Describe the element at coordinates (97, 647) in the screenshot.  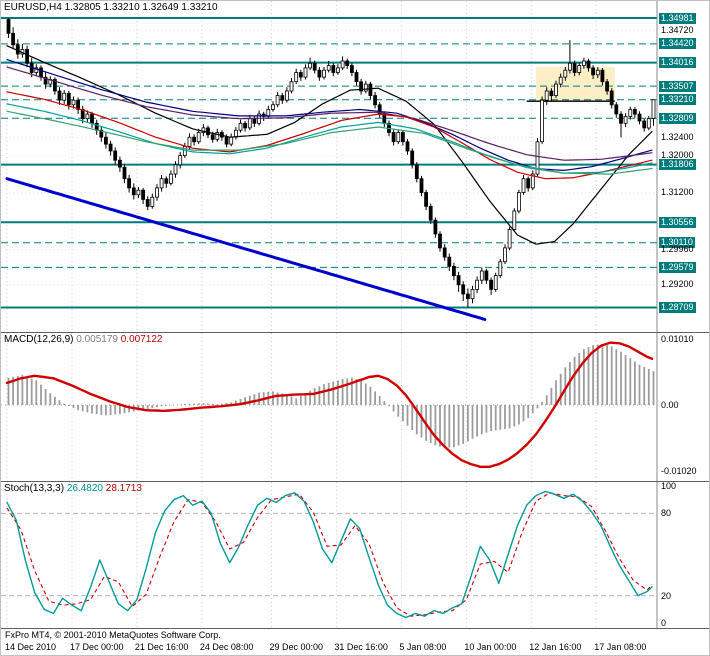
I see `time-axis-label: 17 Dec 00:00` at that location.